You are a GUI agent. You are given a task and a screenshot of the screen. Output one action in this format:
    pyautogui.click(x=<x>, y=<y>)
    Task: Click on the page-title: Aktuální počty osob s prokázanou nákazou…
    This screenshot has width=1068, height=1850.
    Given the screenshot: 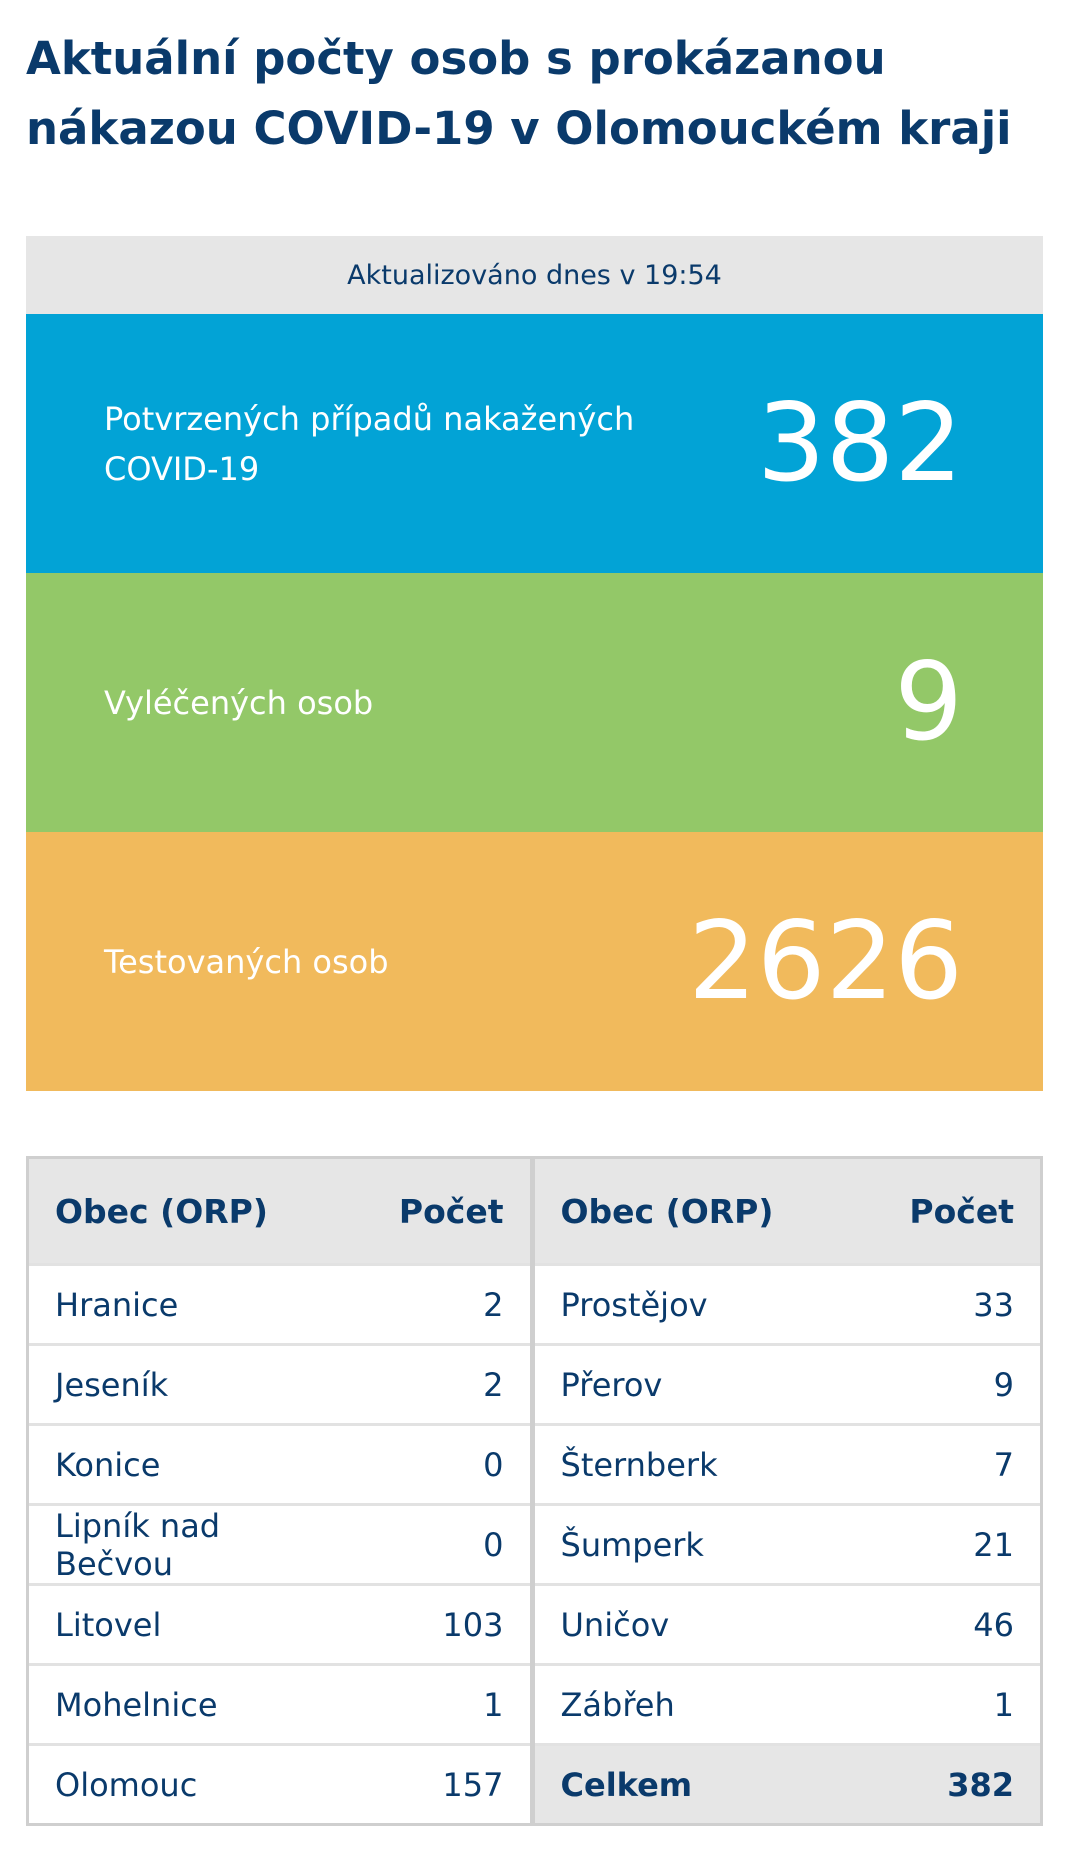 What is the action you would take?
    pyautogui.click(x=519, y=93)
    